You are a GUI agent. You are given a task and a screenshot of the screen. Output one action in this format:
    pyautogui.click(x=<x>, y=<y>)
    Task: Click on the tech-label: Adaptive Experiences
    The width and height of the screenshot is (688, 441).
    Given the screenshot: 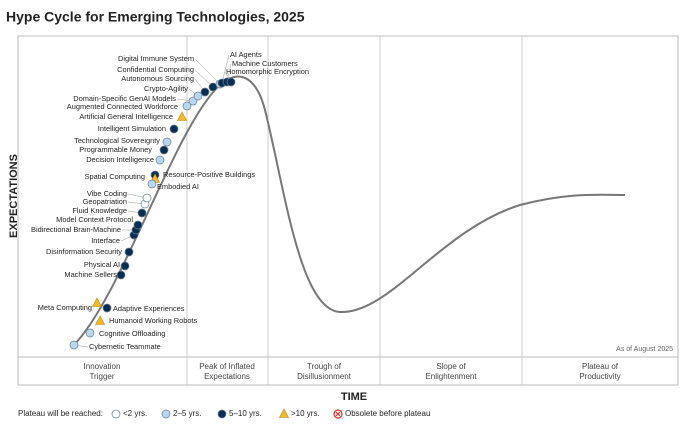 What is the action you would take?
    pyautogui.click(x=149, y=308)
    